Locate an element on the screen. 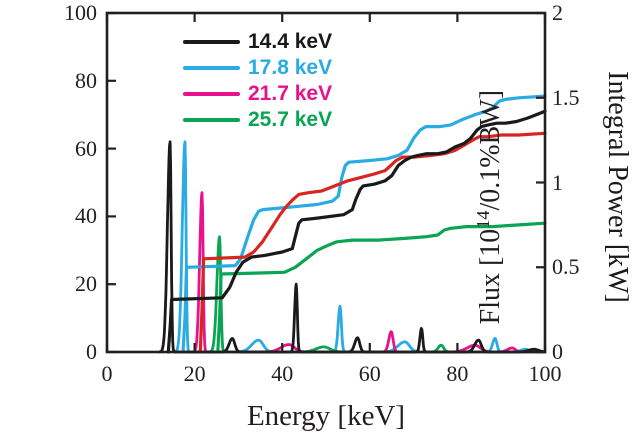 The width and height of the screenshot is (640, 440). legend-item-25-7-keV: 25.7 keV is located at coordinates (257, 120).